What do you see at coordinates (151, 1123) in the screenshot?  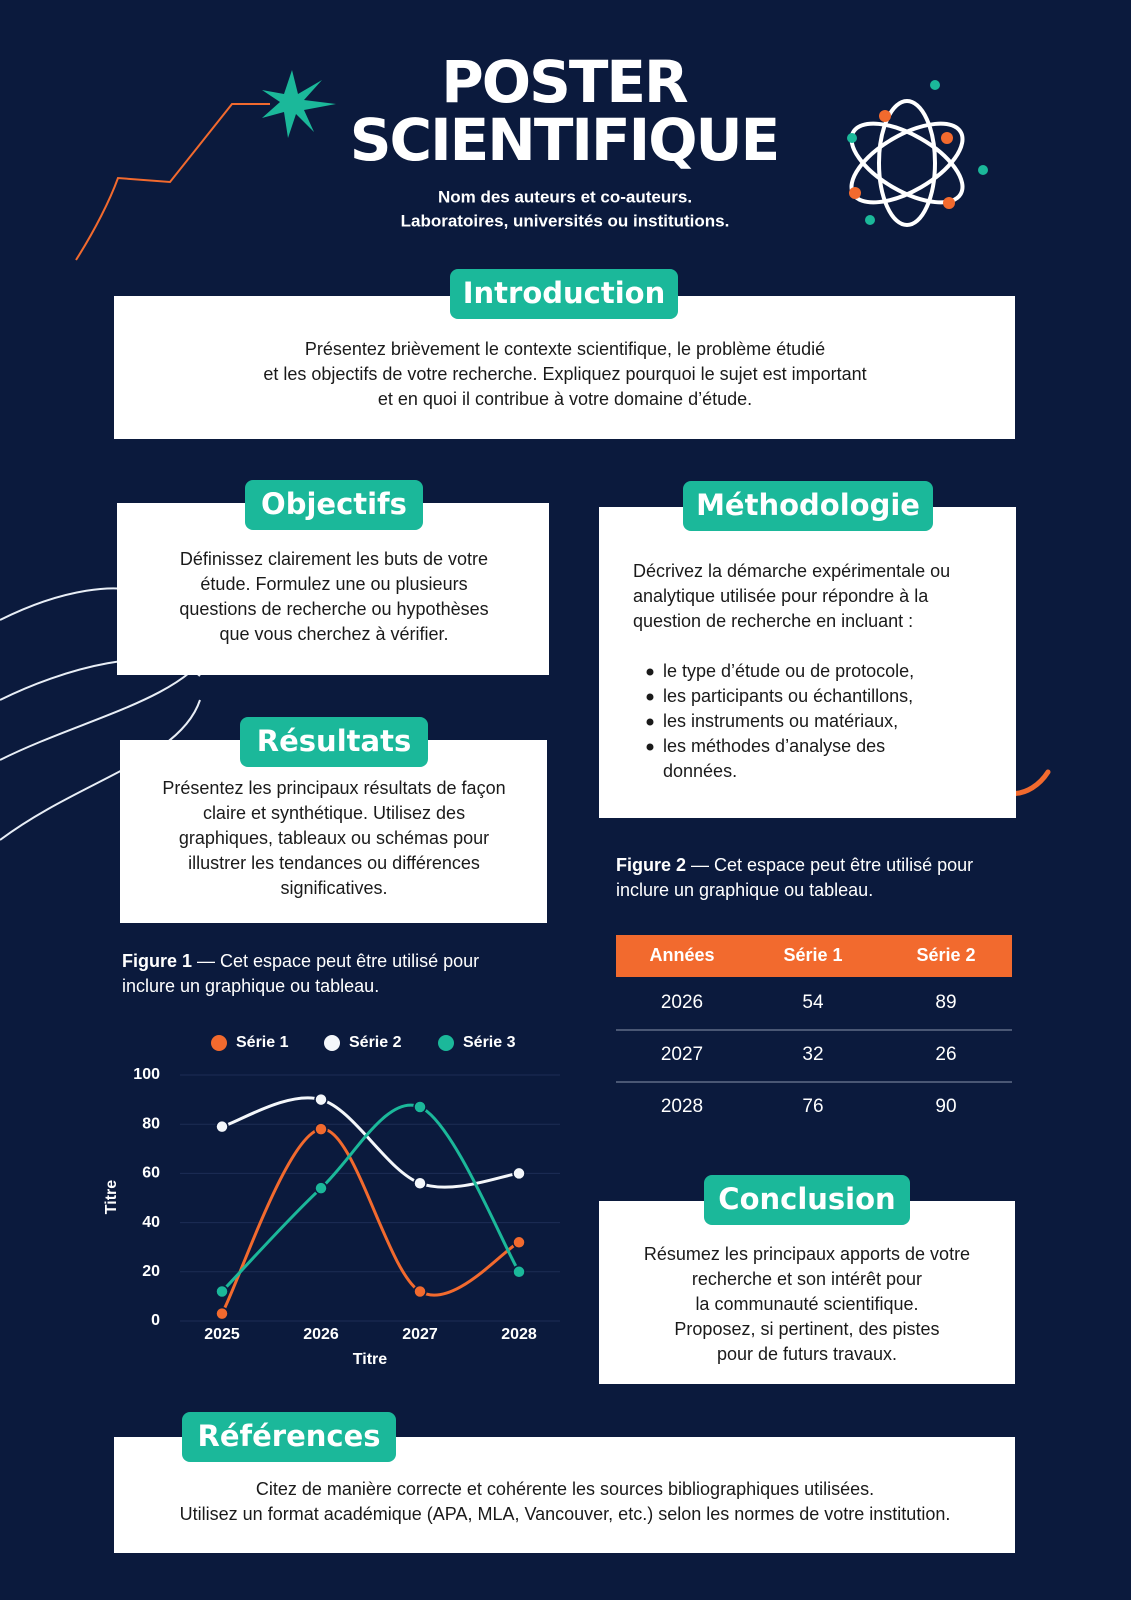 I see `y-tick-label: 80` at bounding box center [151, 1123].